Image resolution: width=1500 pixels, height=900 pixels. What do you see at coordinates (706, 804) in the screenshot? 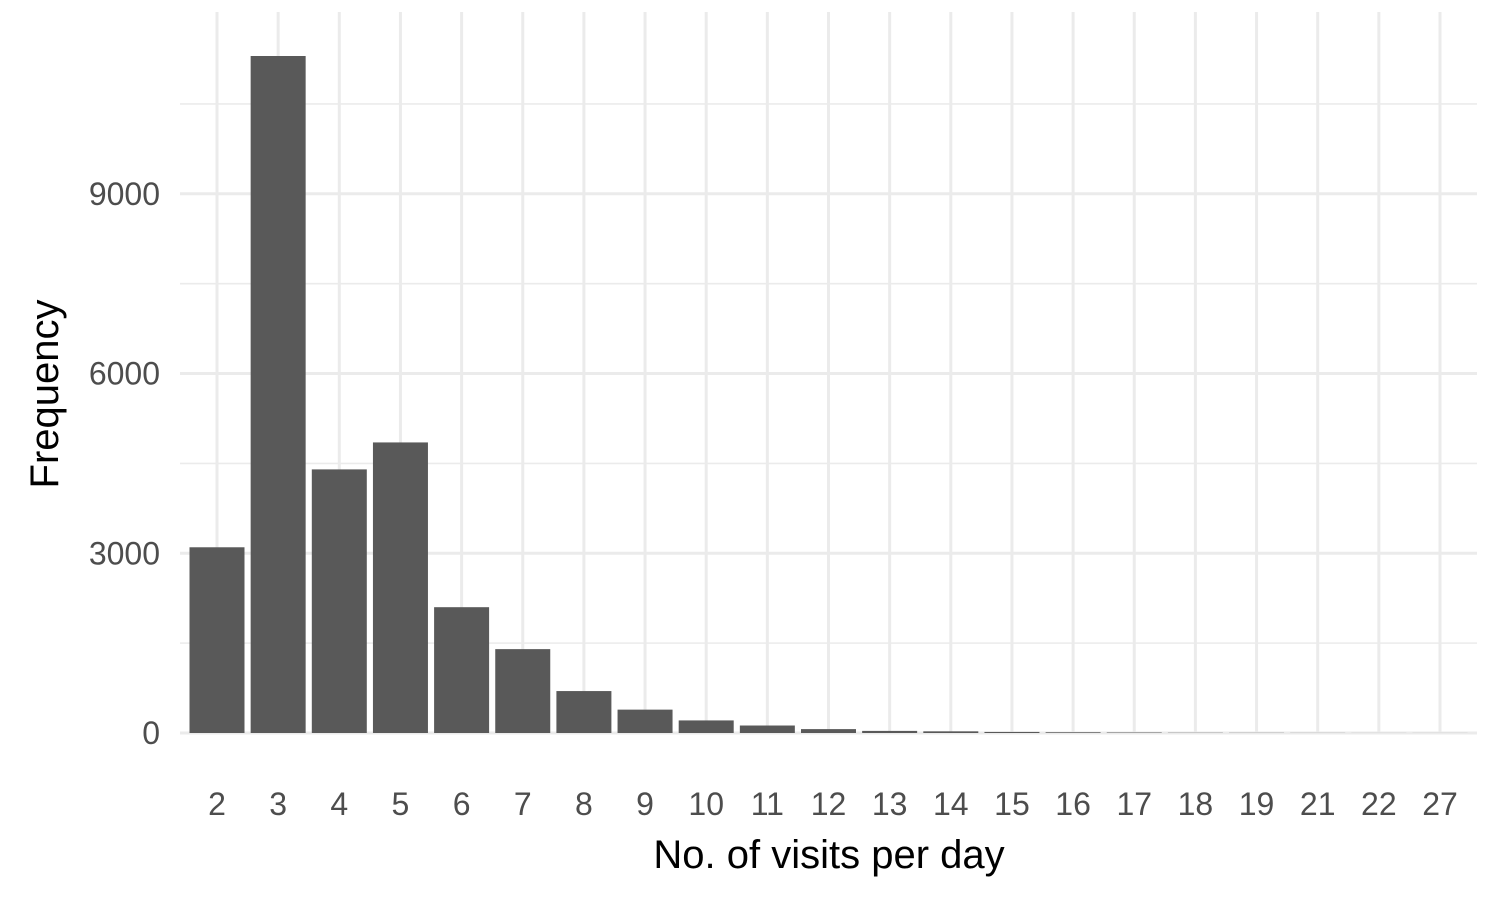
I see `x-tick-label: 10` at bounding box center [706, 804].